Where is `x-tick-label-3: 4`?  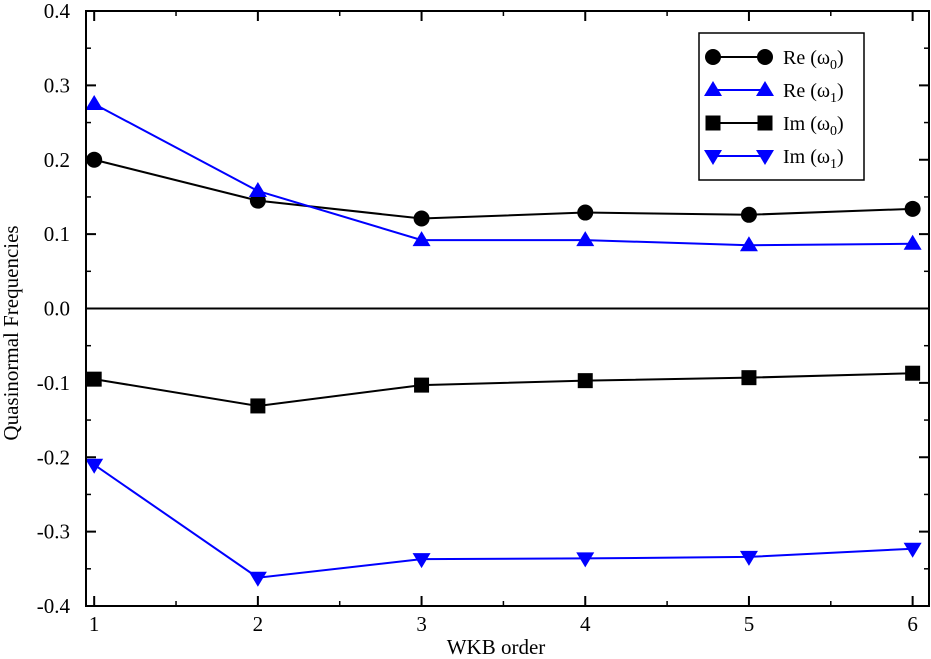
x-tick-label-3: 4 is located at coordinates (585, 624).